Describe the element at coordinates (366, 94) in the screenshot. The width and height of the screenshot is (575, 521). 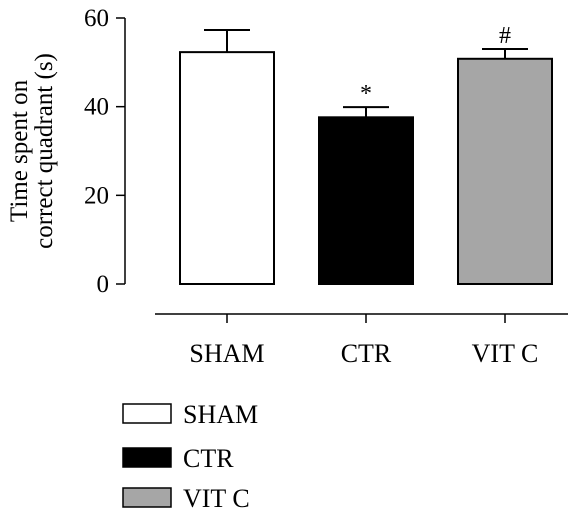
I see `significance-marker: *` at that location.